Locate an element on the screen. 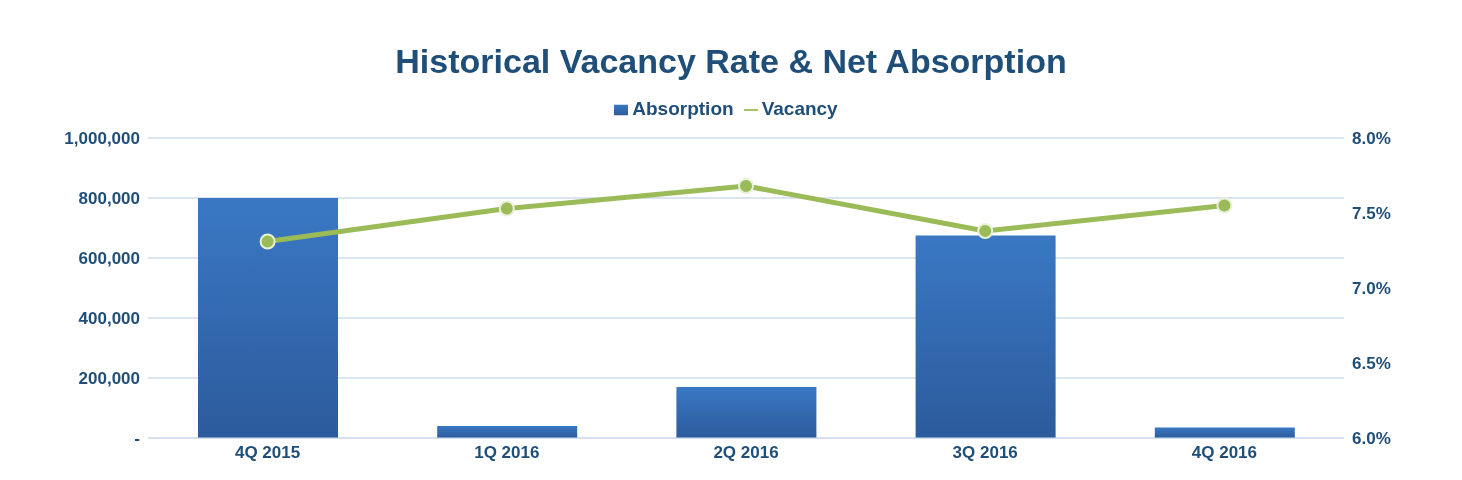 The width and height of the screenshot is (1462, 480). x-tick-label: 2Q 2016 is located at coordinates (746, 453).